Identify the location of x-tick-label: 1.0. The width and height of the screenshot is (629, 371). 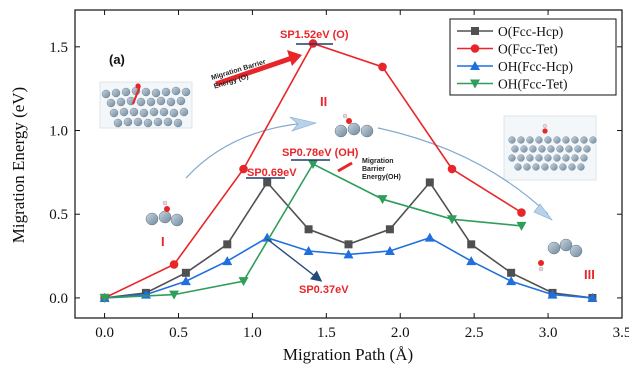
(252, 333).